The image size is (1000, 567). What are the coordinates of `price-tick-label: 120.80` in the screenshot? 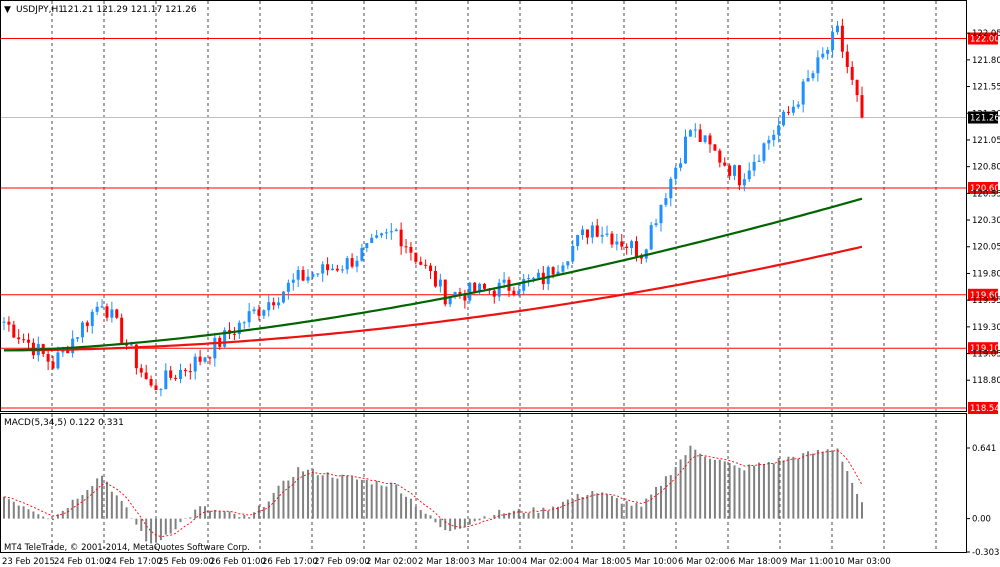 It's located at (986, 168).